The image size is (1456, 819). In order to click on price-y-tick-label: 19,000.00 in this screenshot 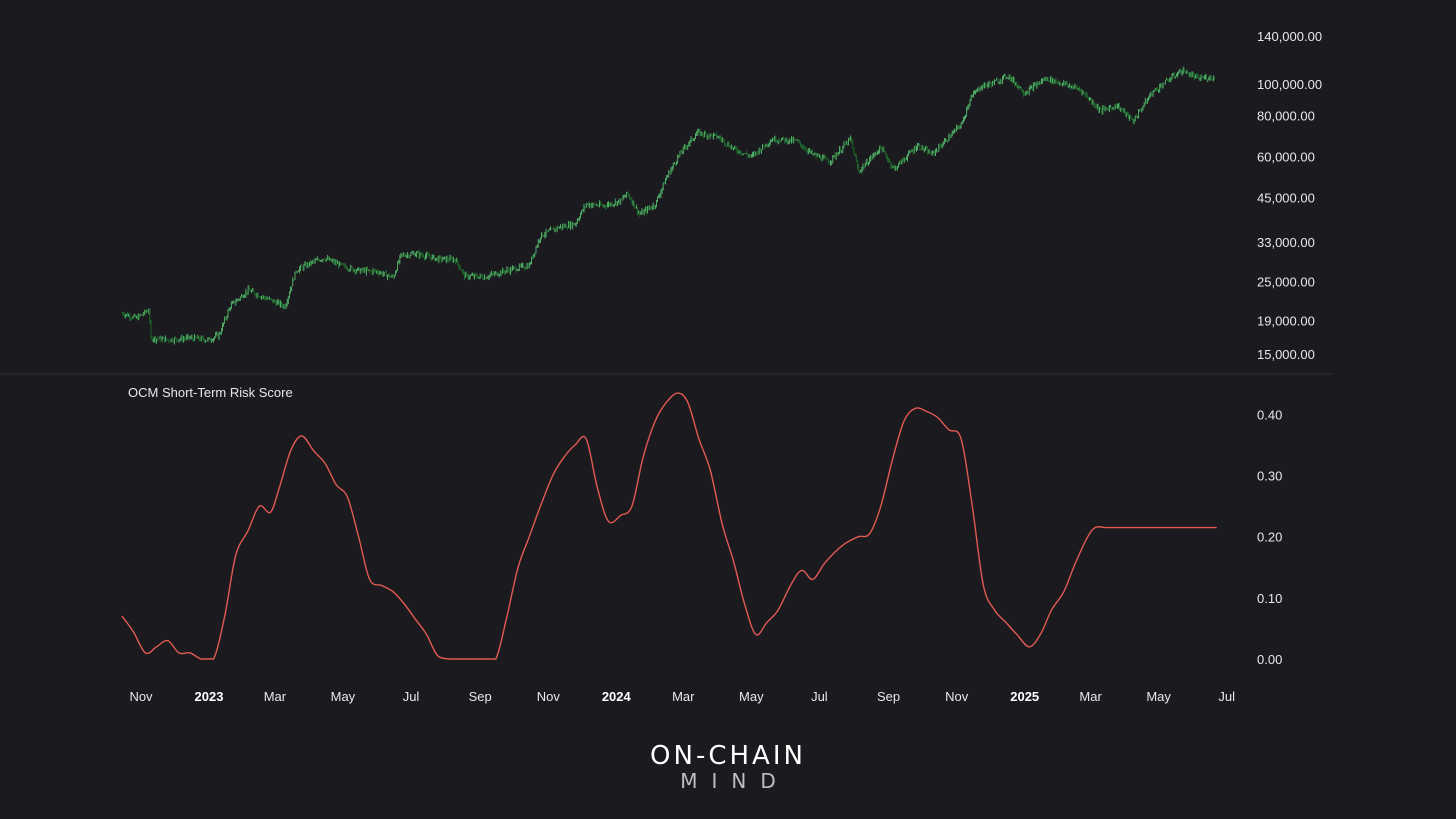, I will do `click(1286, 321)`.